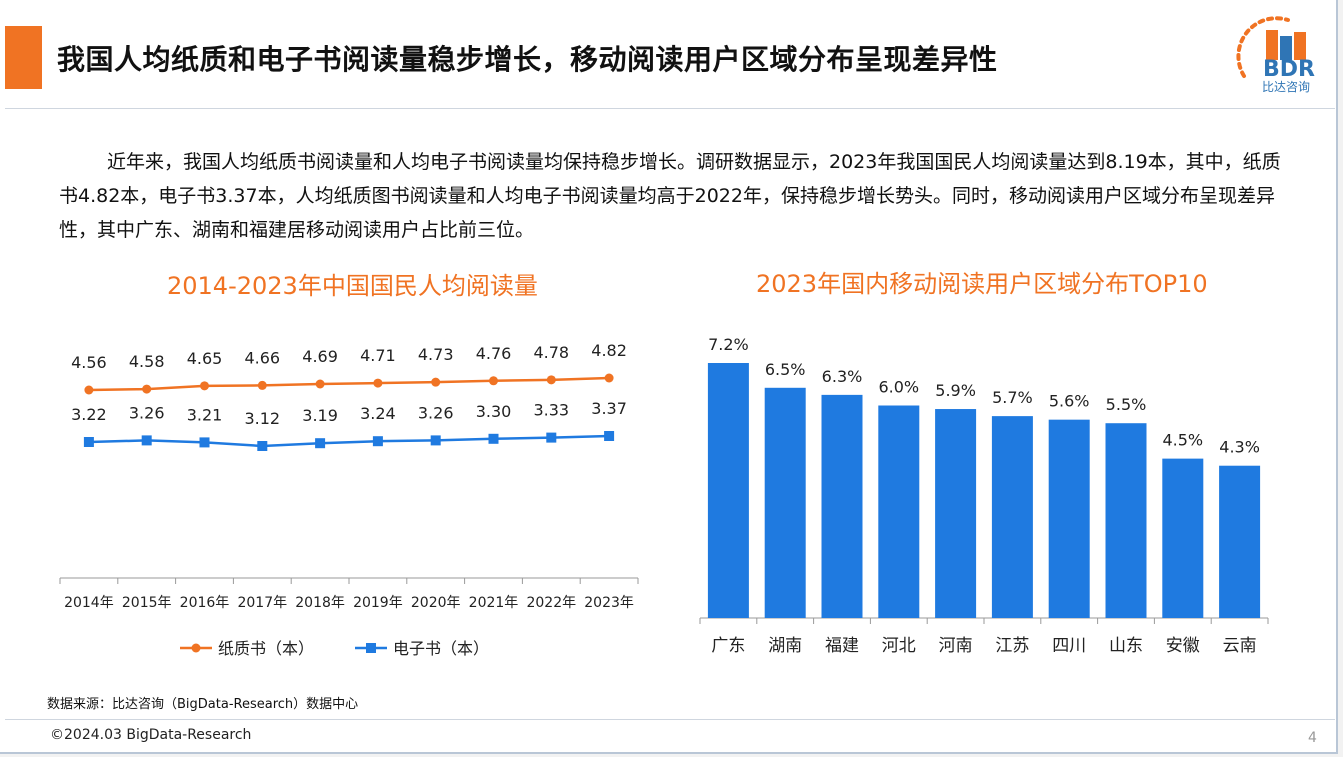 Image resolution: width=1343 pixels, height=757 pixels. Describe the element at coordinates (147, 603) in the screenshot. I see `x-tick-label: 2015年` at that location.